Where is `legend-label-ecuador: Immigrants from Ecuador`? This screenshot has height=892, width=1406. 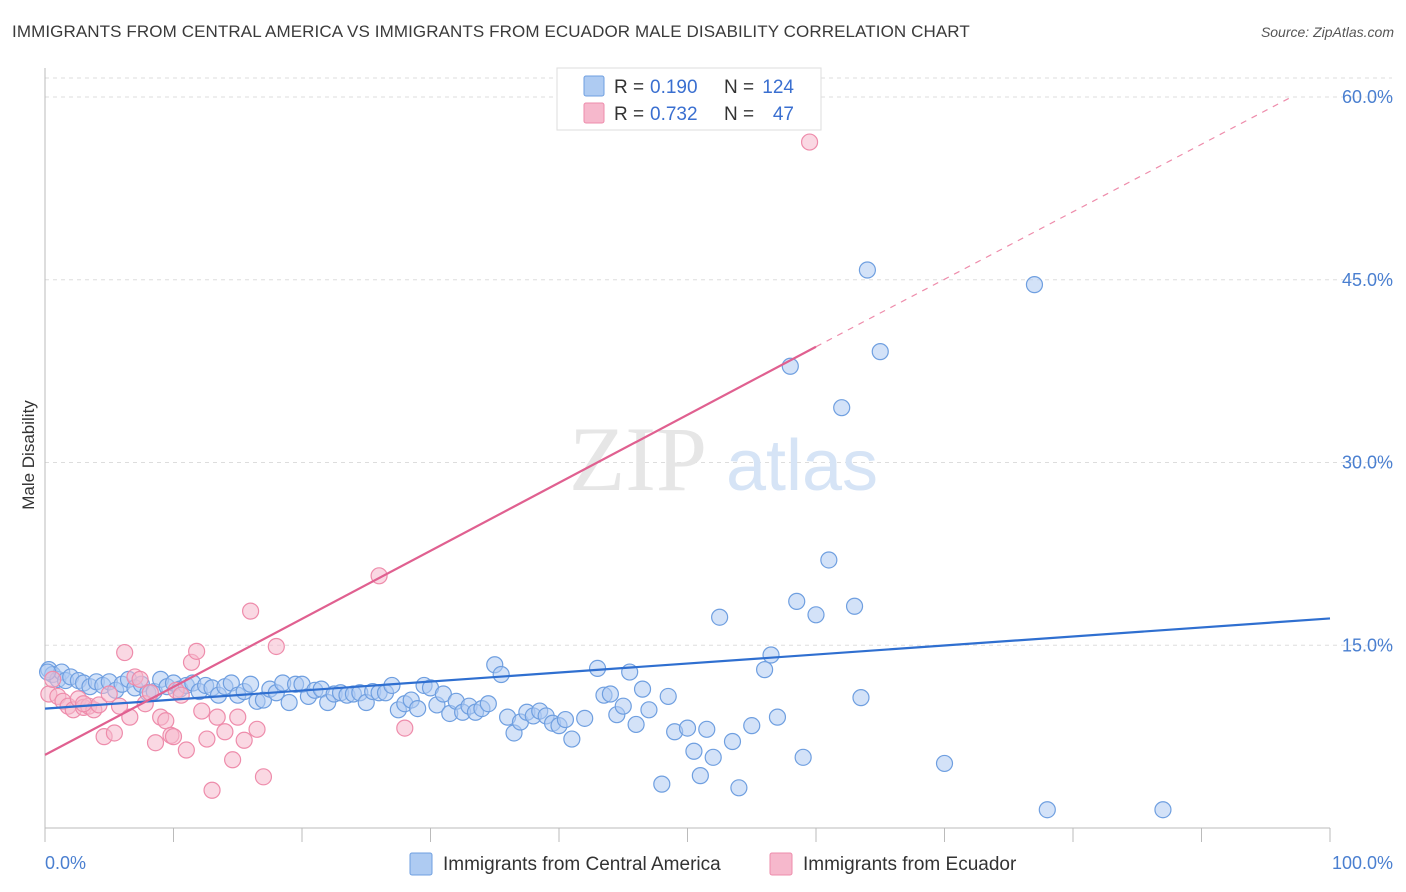 legend-label-ecuador: Immigrants from Ecuador is located at coordinates (910, 864).